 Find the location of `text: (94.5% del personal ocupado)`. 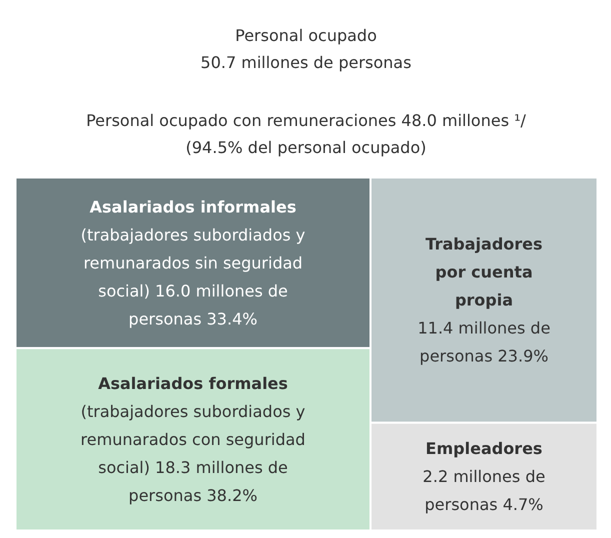

text: (94.5% del personal ocupado) is located at coordinates (306, 147).